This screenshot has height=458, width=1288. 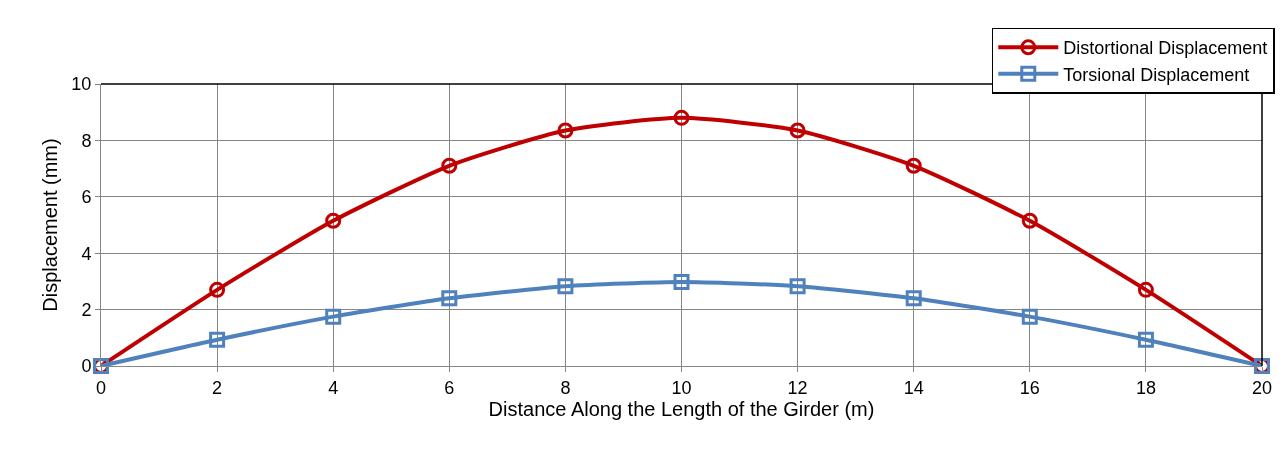 I want to click on x-axis-title: Distance Along the Length of the Girder (m), so click(x=681, y=408).